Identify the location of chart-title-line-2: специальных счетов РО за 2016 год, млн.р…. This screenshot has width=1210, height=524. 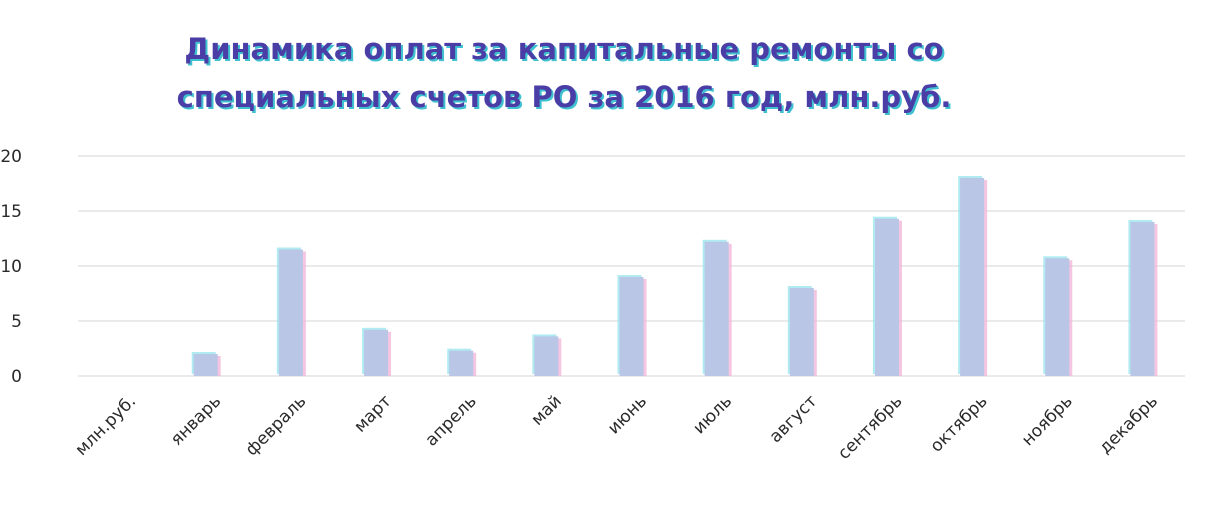
(564, 97).